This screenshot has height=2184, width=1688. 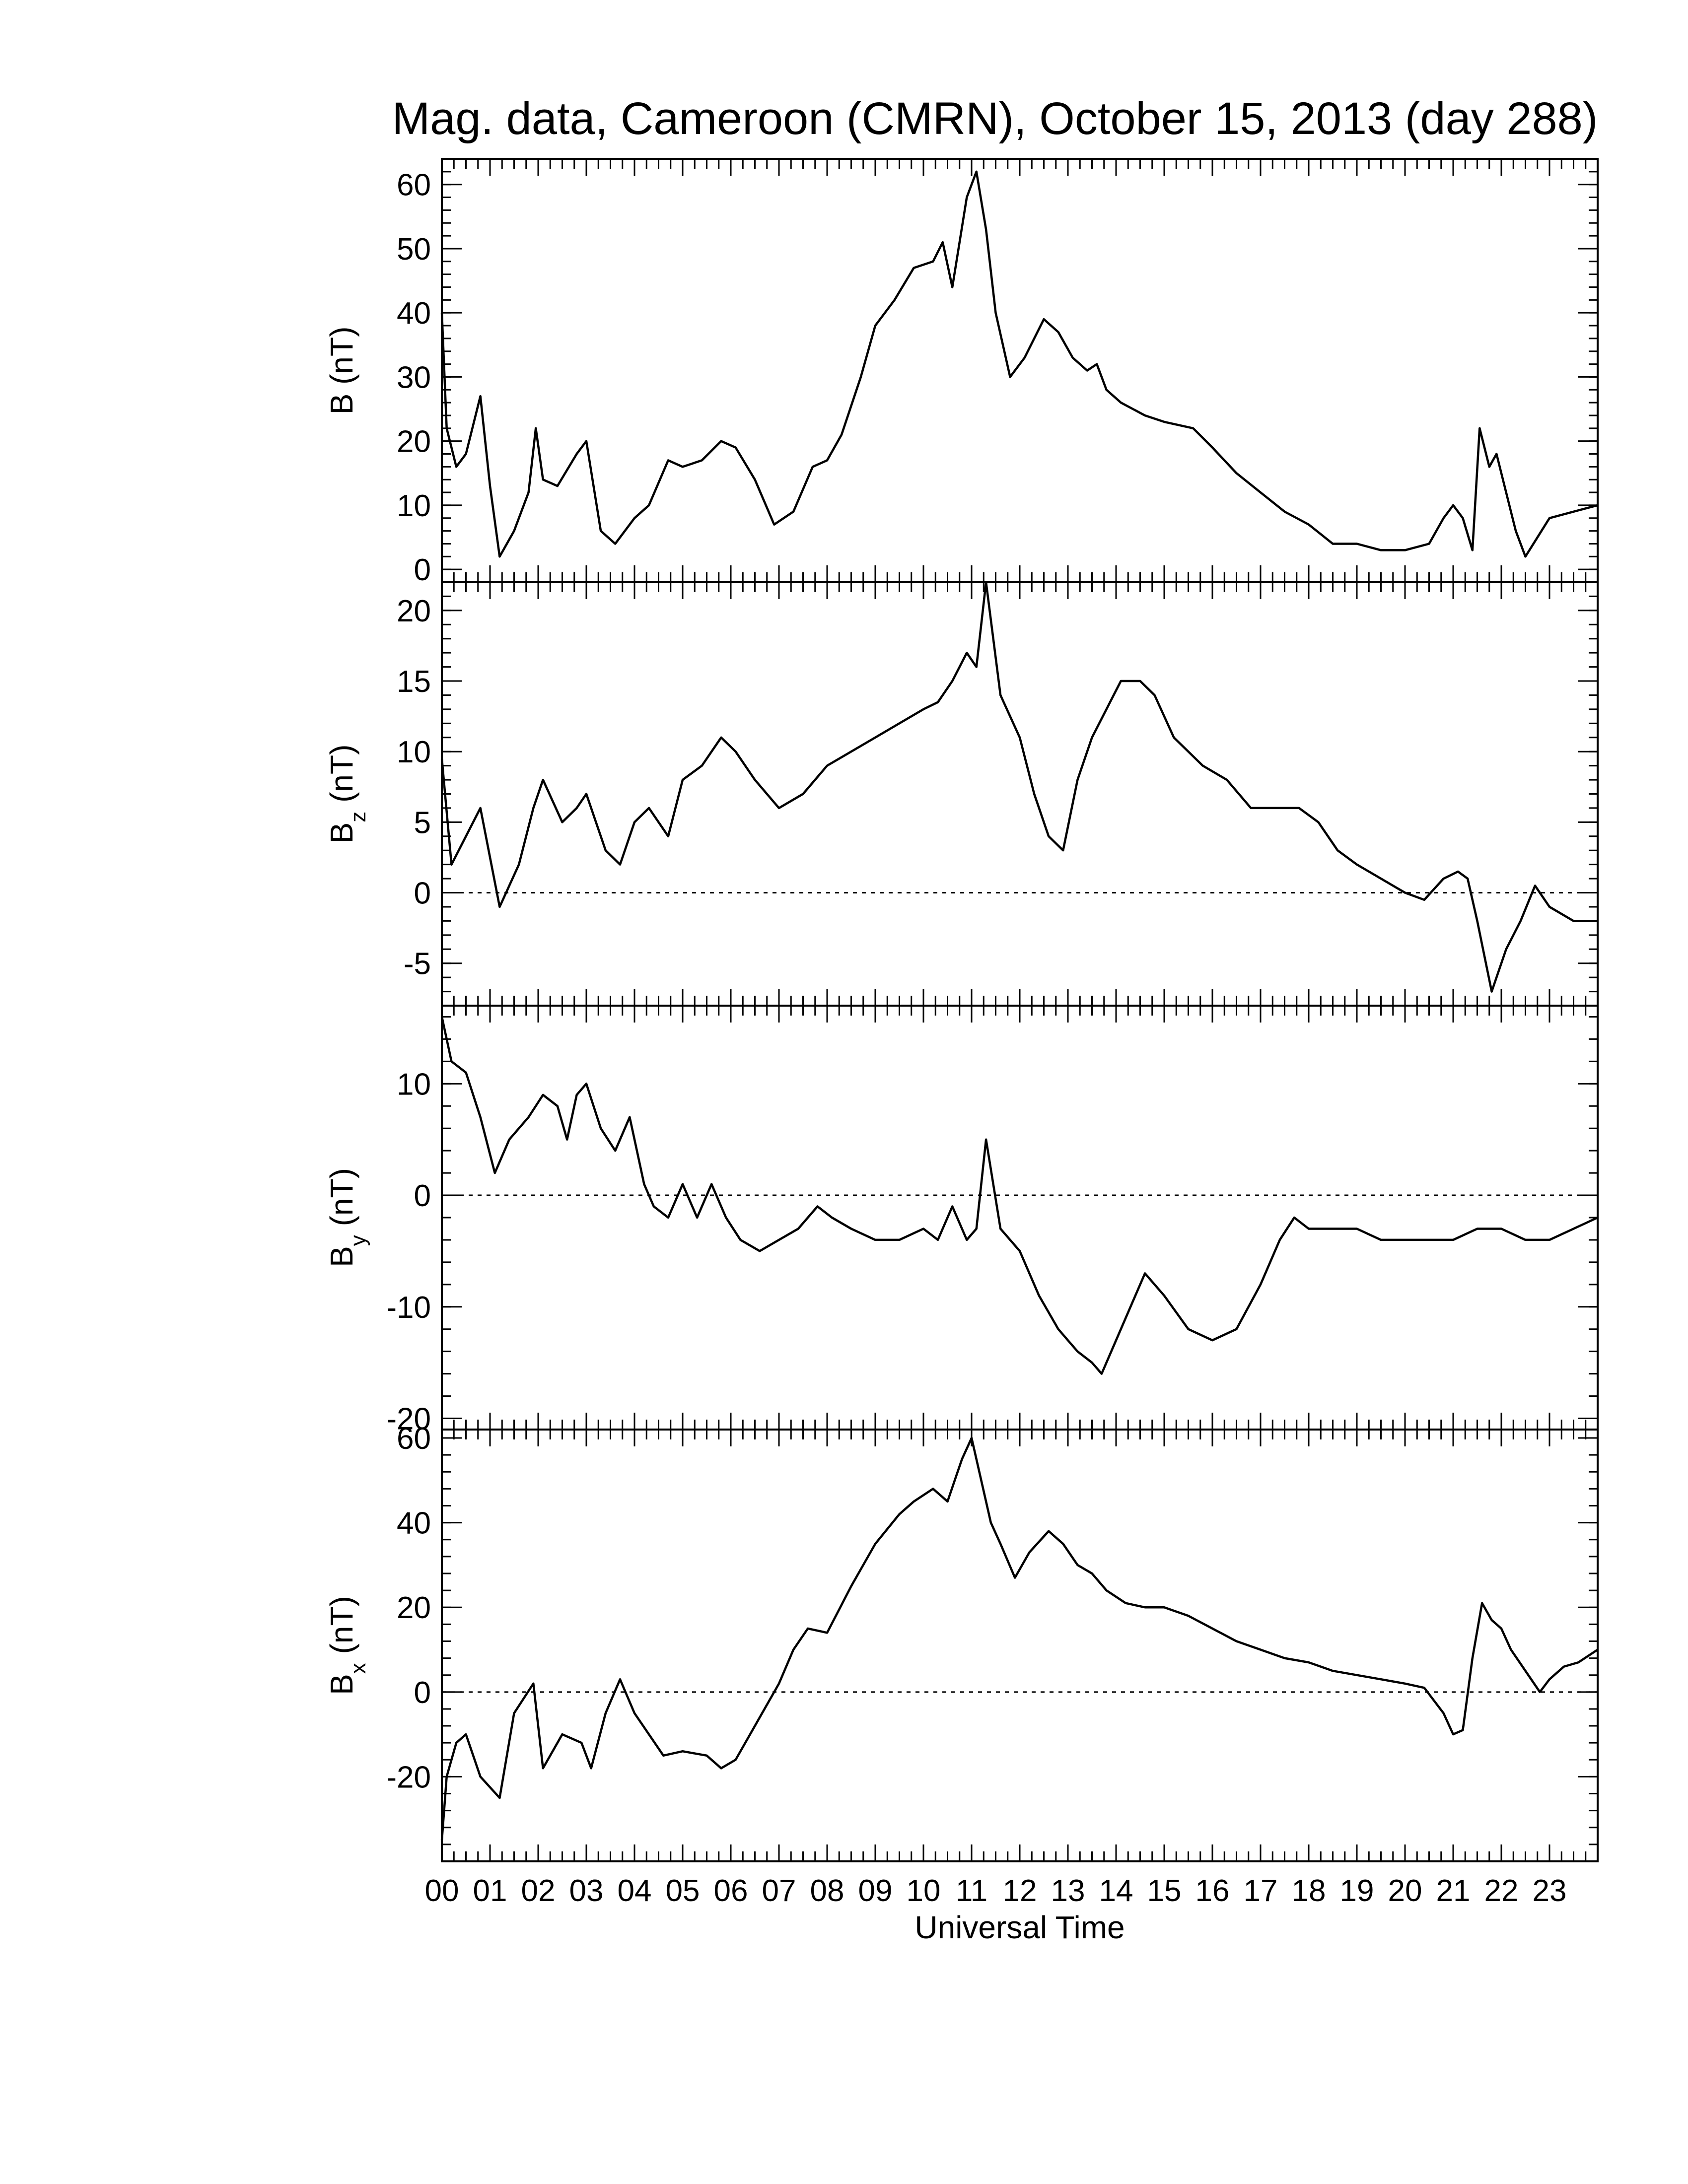 What do you see at coordinates (417, 964) in the screenshot?
I see `y-tick-label: -5` at bounding box center [417, 964].